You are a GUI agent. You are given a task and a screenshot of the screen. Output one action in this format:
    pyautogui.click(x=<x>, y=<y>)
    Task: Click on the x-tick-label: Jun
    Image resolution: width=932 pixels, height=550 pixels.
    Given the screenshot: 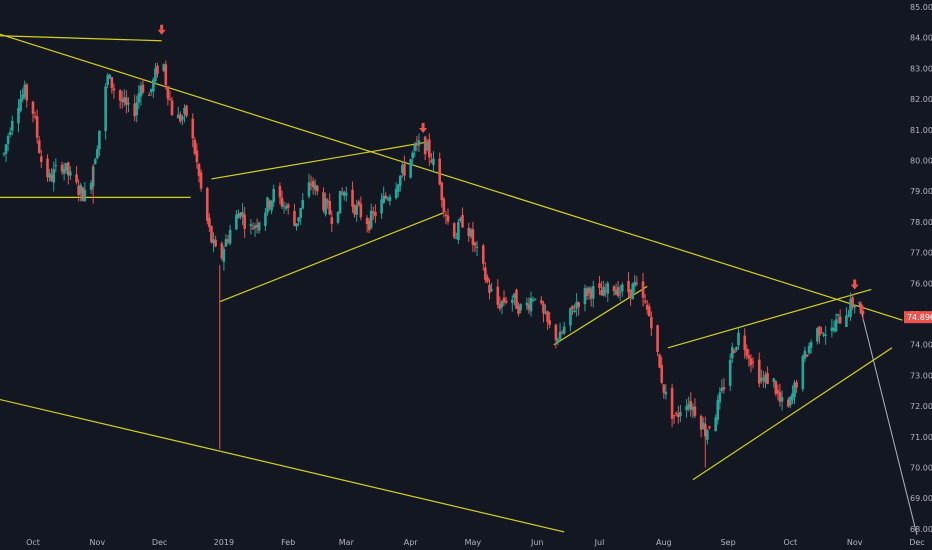 What is the action you would take?
    pyautogui.click(x=537, y=542)
    